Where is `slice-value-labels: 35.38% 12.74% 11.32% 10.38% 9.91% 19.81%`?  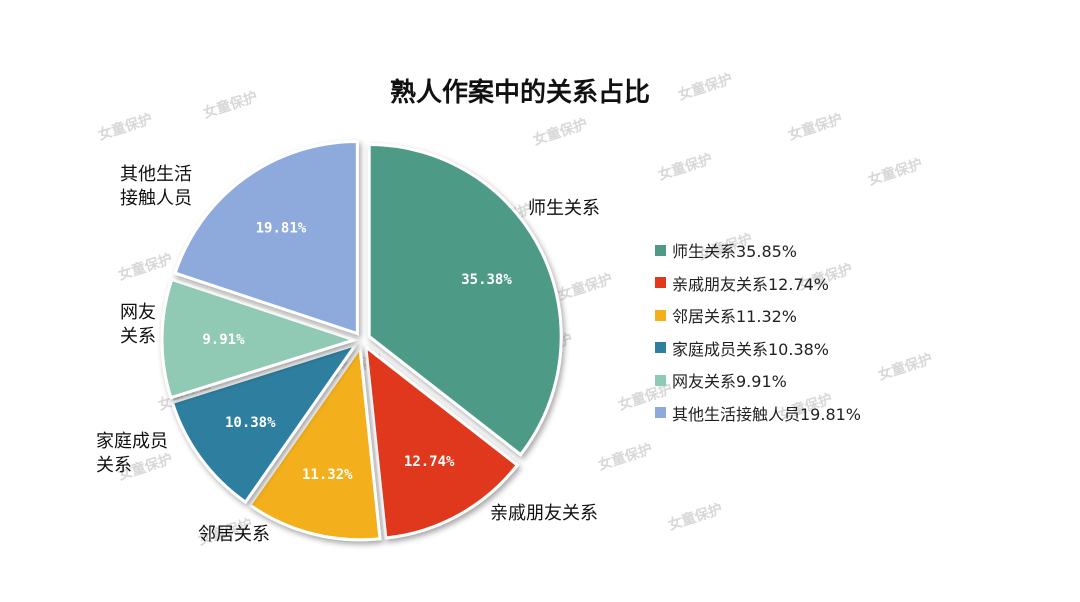
slice-value-labels: 35.38% 12.74% 11.32% 10.38% 9.91% 19.81% is located at coordinates (357, 352).